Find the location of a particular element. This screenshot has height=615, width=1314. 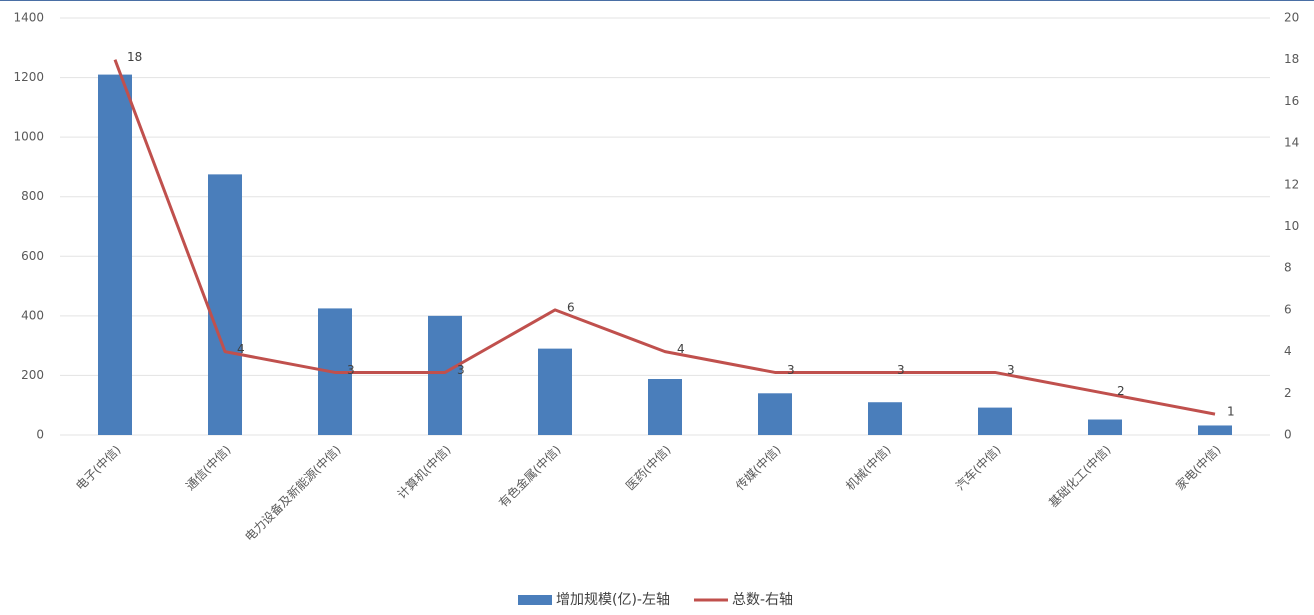

x-tick-label: 机械(中信) is located at coordinates (867, 467).